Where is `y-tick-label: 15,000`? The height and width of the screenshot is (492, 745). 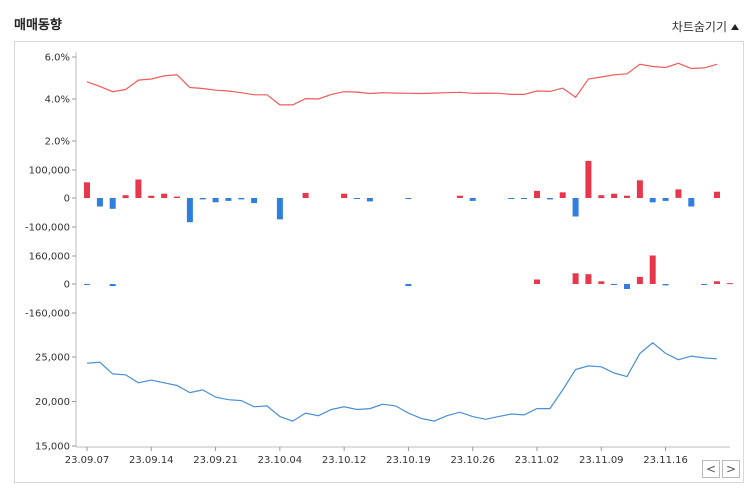
y-tick-label: 15,000 is located at coordinates (52, 447).